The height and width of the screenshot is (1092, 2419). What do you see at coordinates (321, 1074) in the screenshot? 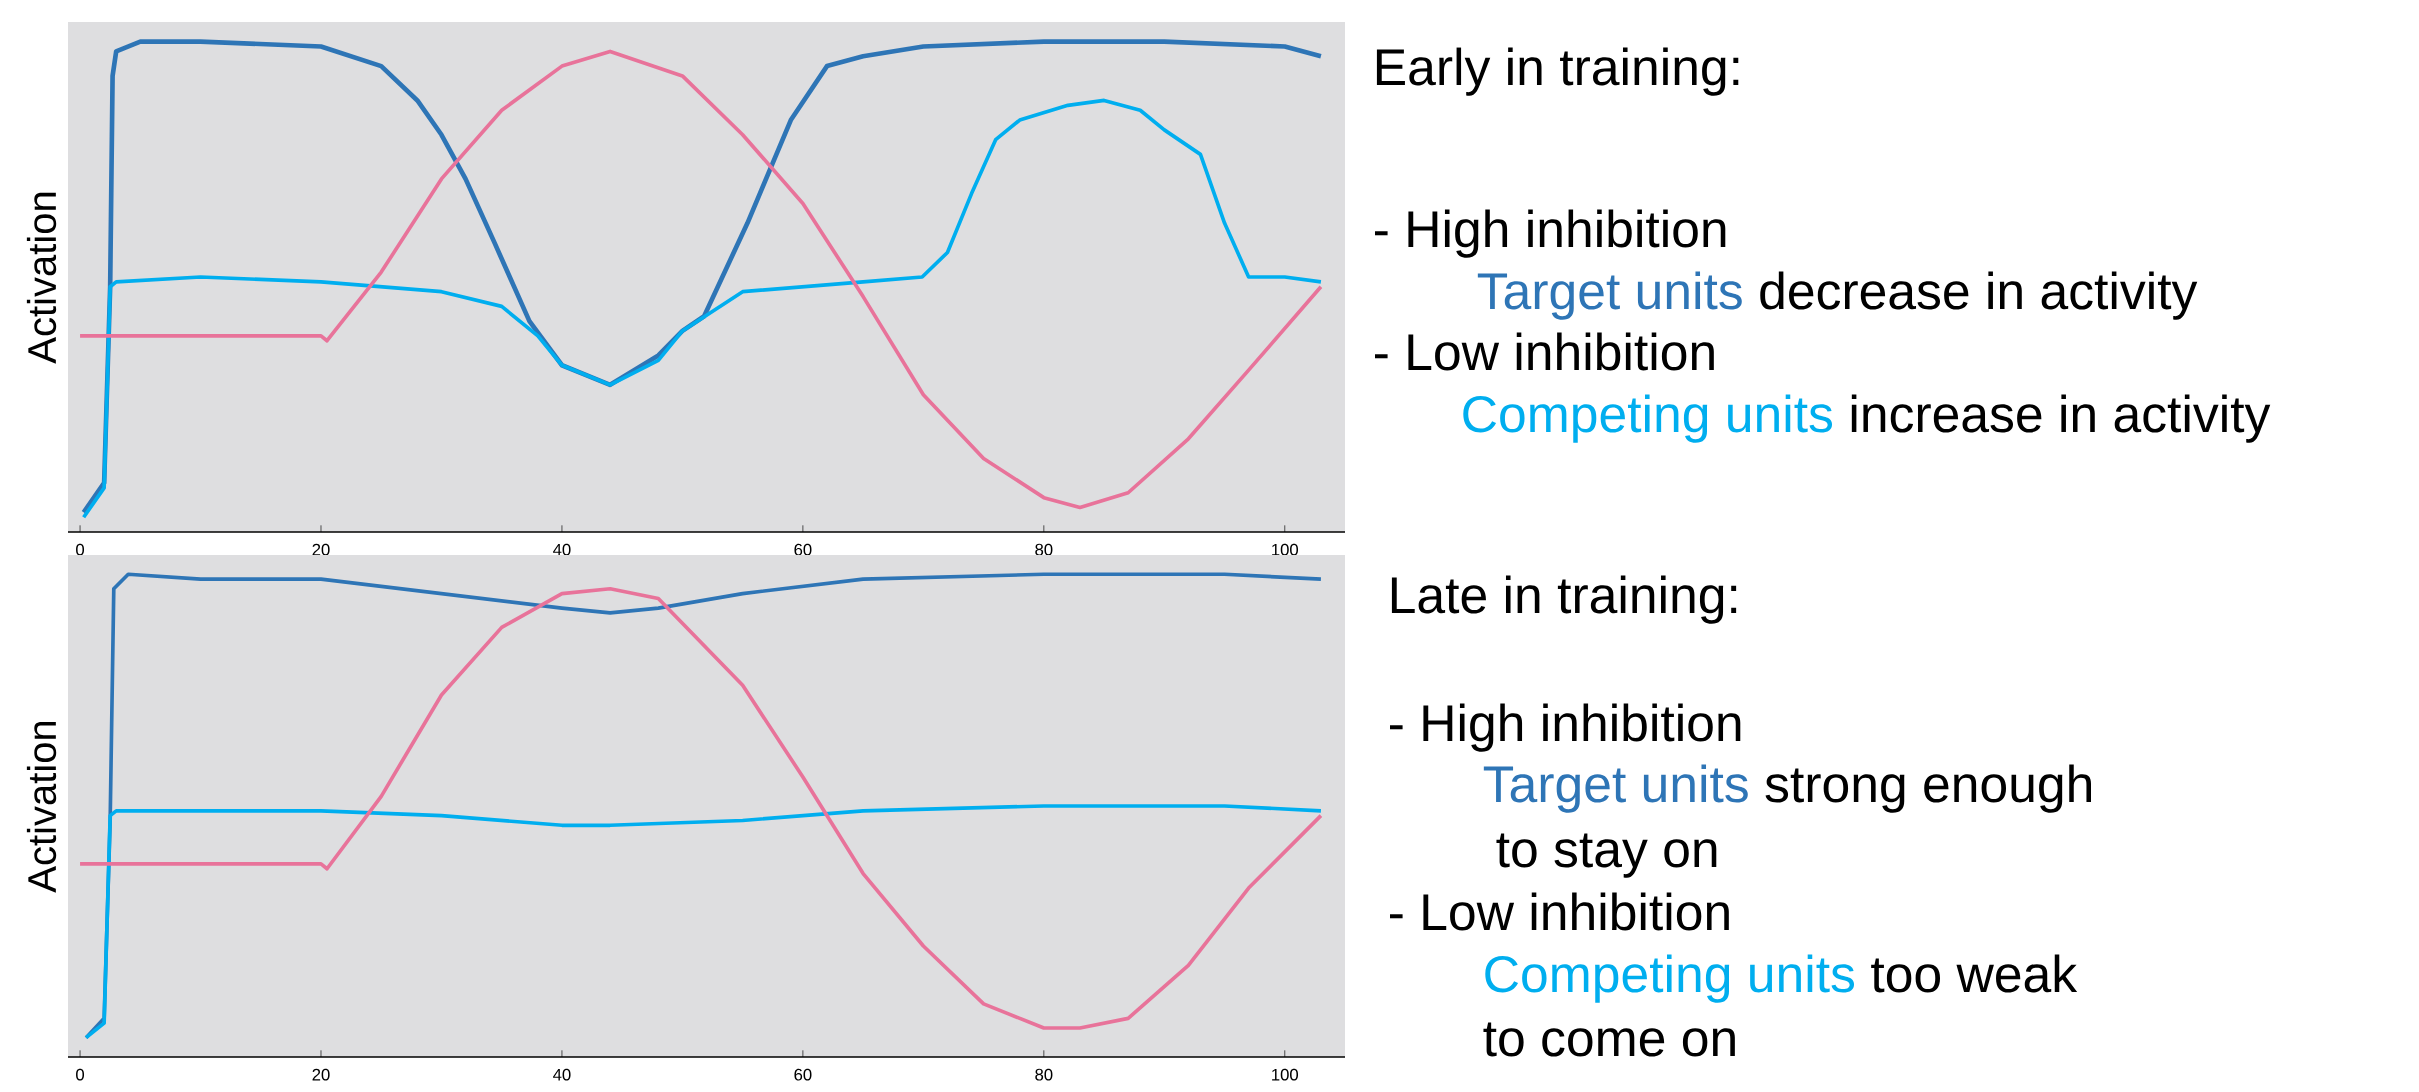
I see `x-tick-label: 20` at bounding box center [321, 1074].